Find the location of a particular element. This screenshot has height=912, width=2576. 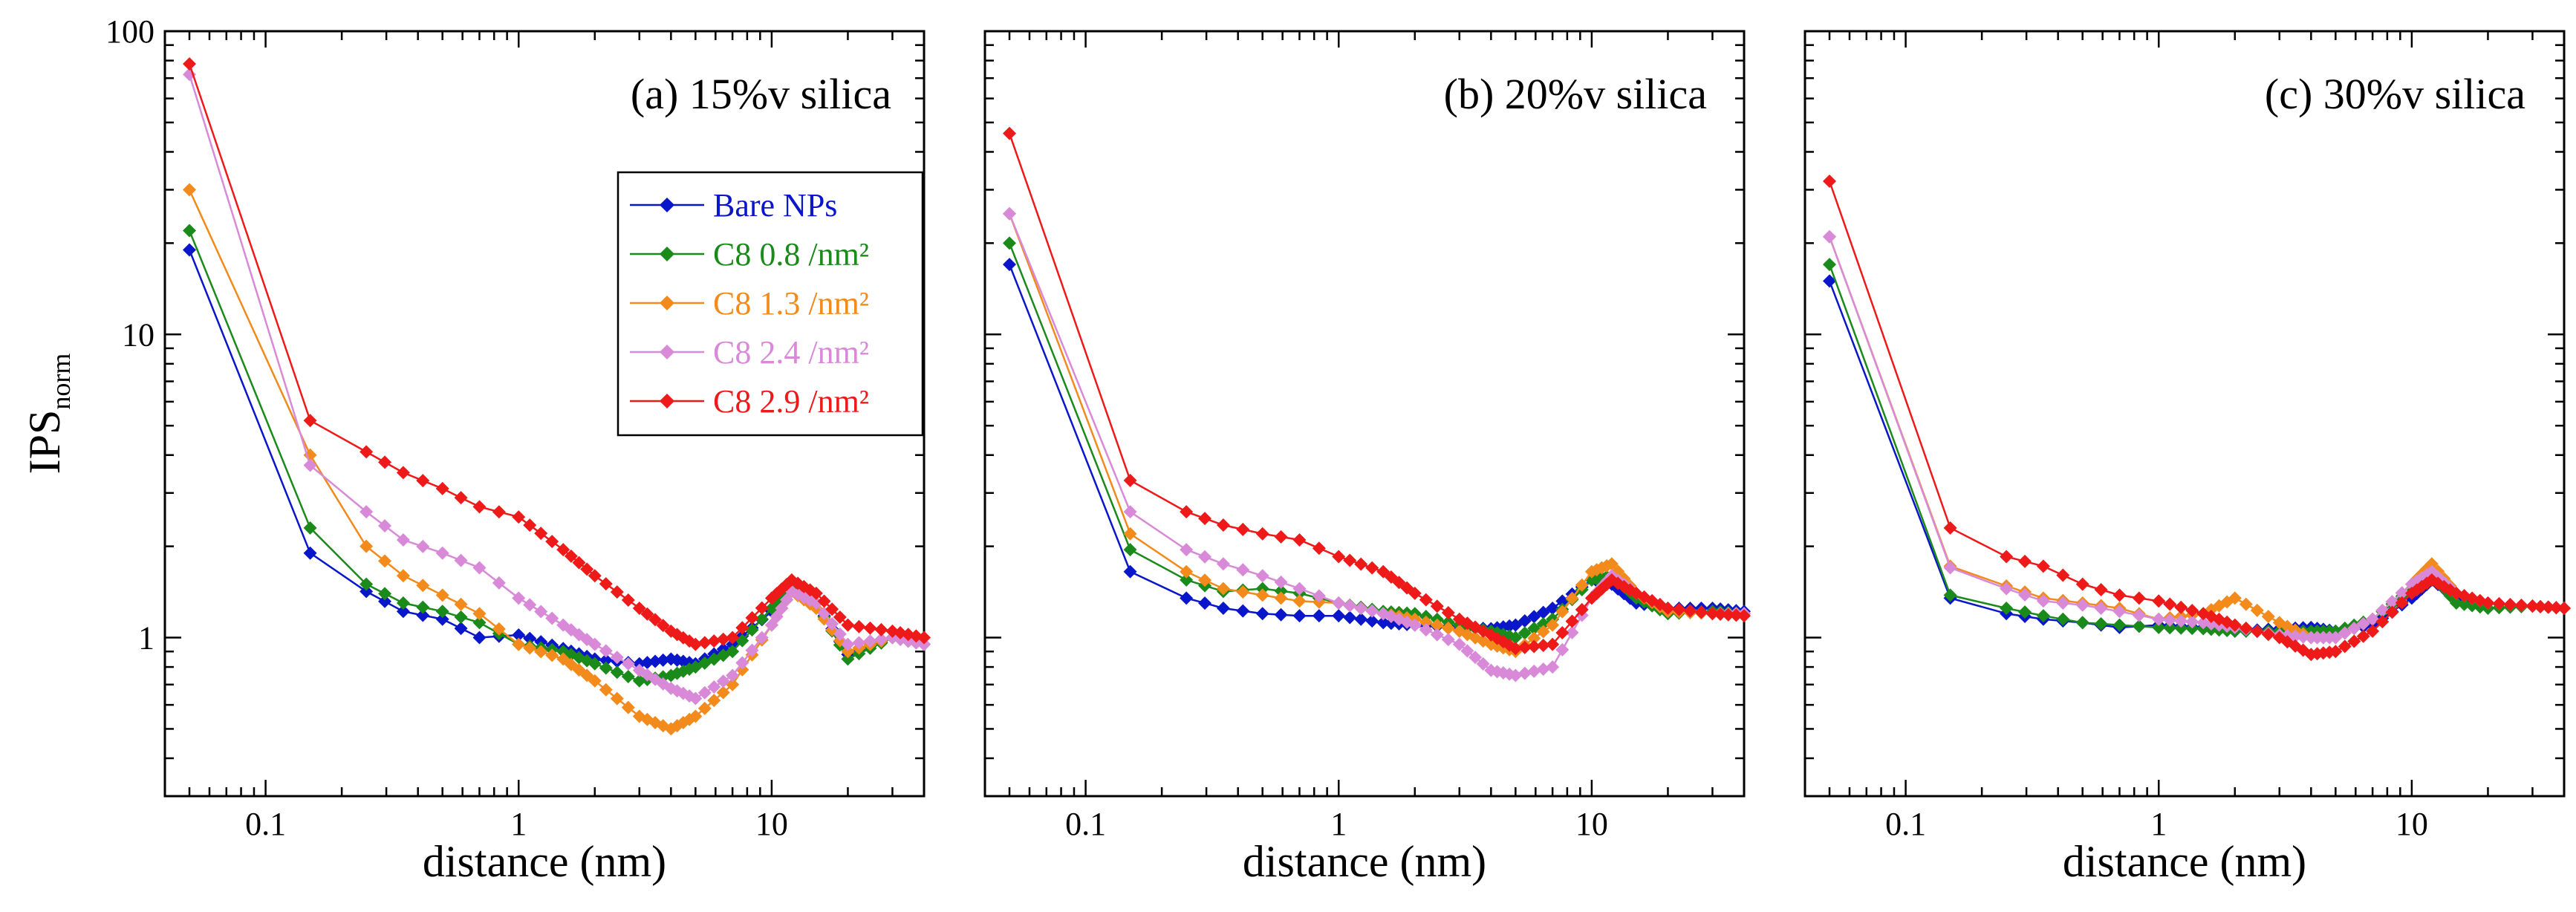

panel-c-x-tick-label: 10 is located at coordinates (2412, 824).